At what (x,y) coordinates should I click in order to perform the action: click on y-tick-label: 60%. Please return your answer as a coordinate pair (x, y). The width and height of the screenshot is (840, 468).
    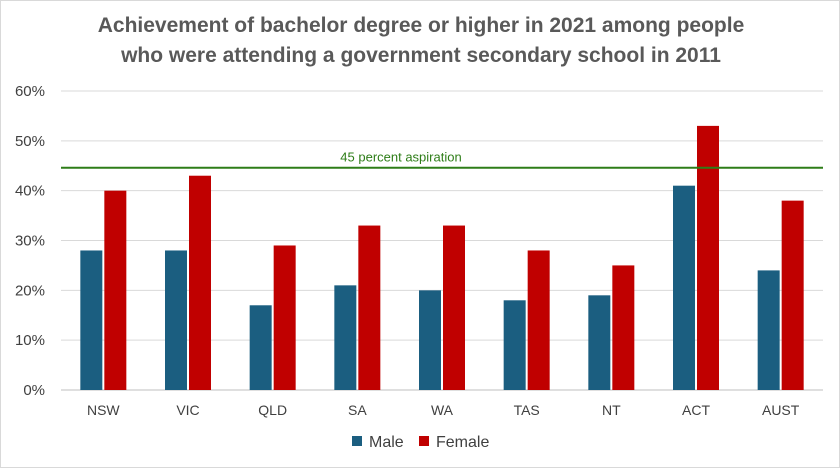
    Looking at the image, I should click on (30, 91).